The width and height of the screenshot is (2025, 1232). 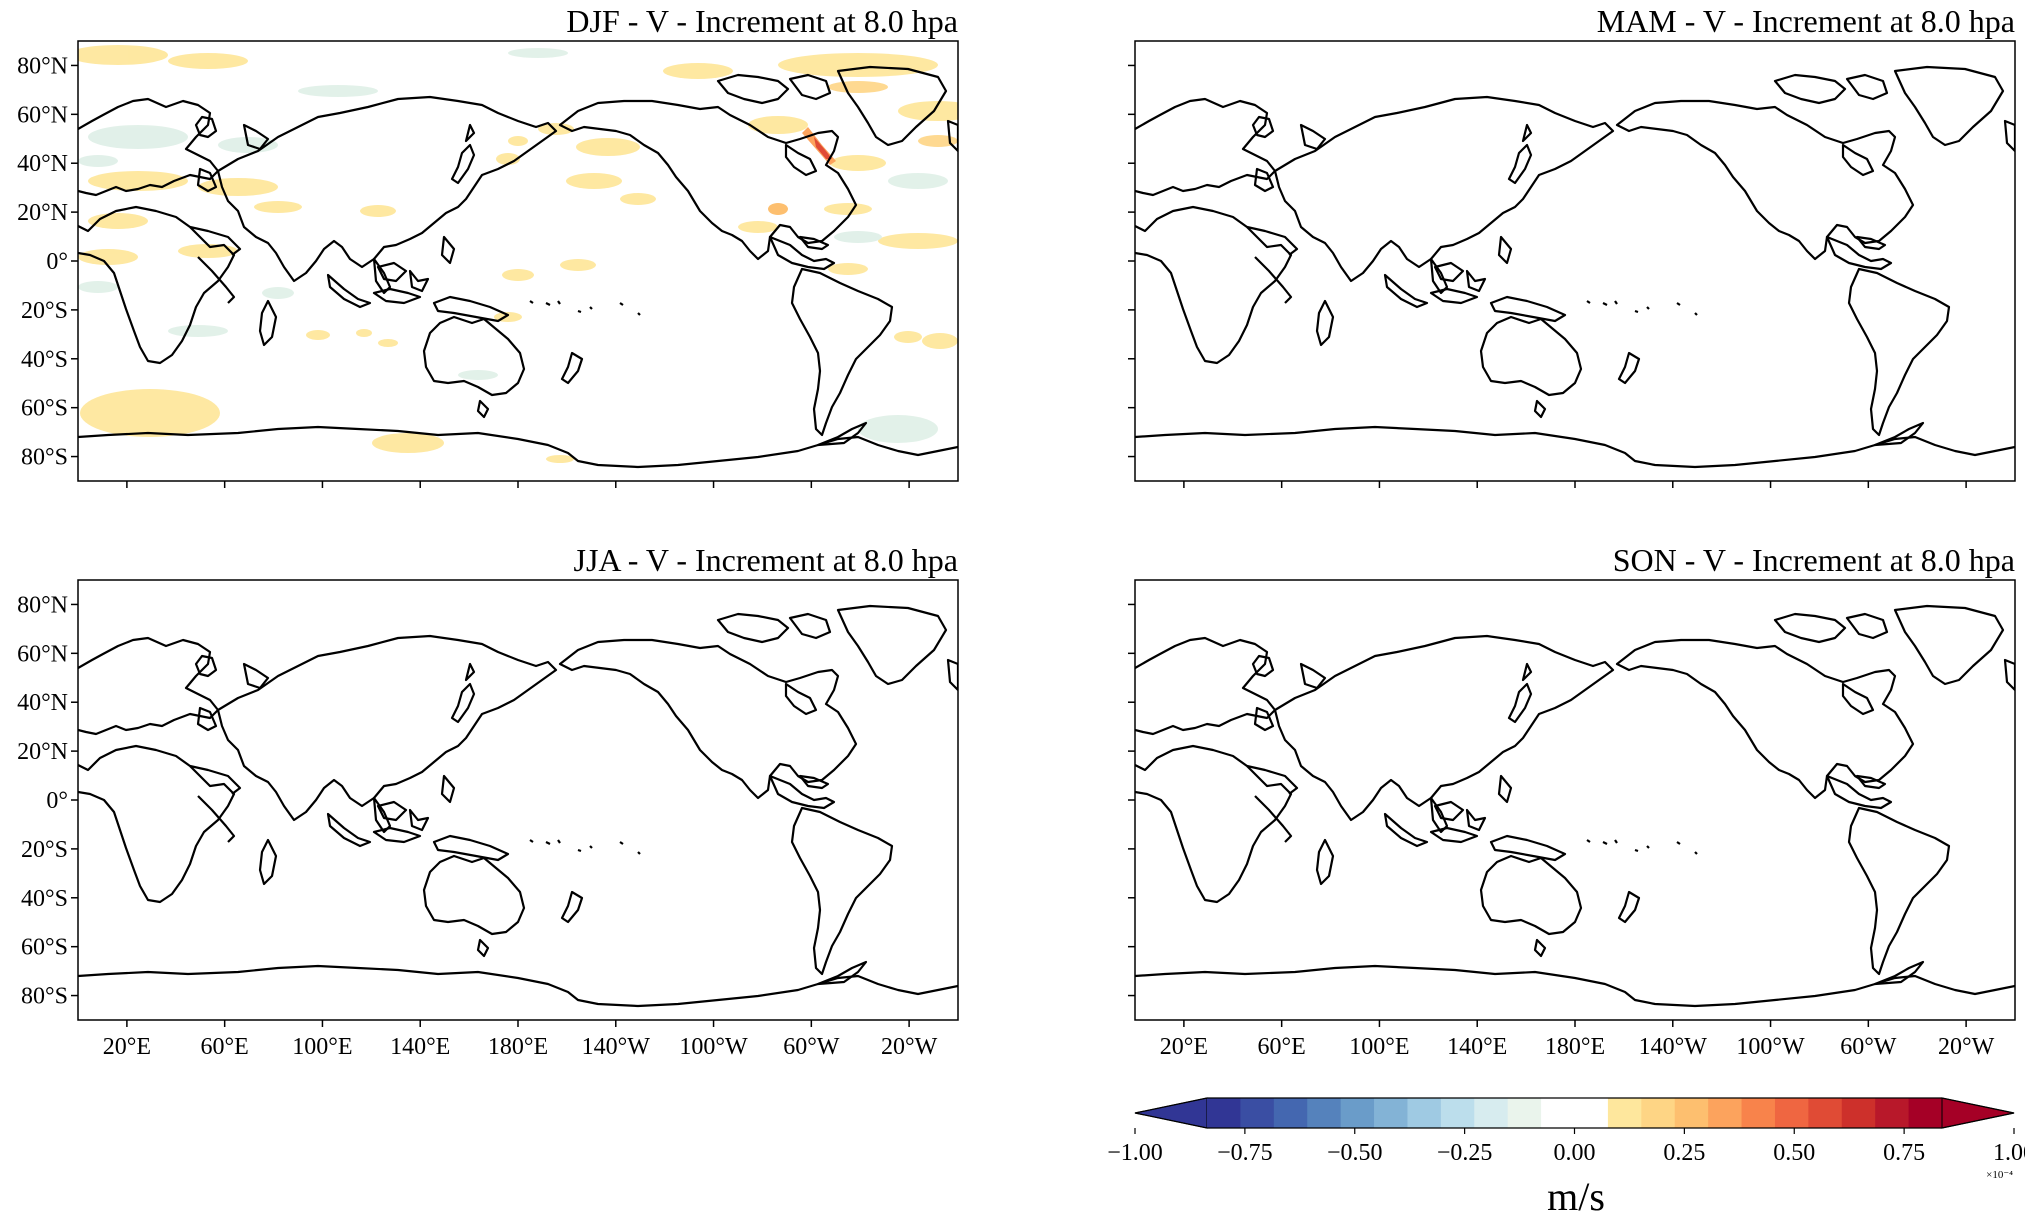 I want to click on colorbar-extend-low, so click(x=1171, y=1113).